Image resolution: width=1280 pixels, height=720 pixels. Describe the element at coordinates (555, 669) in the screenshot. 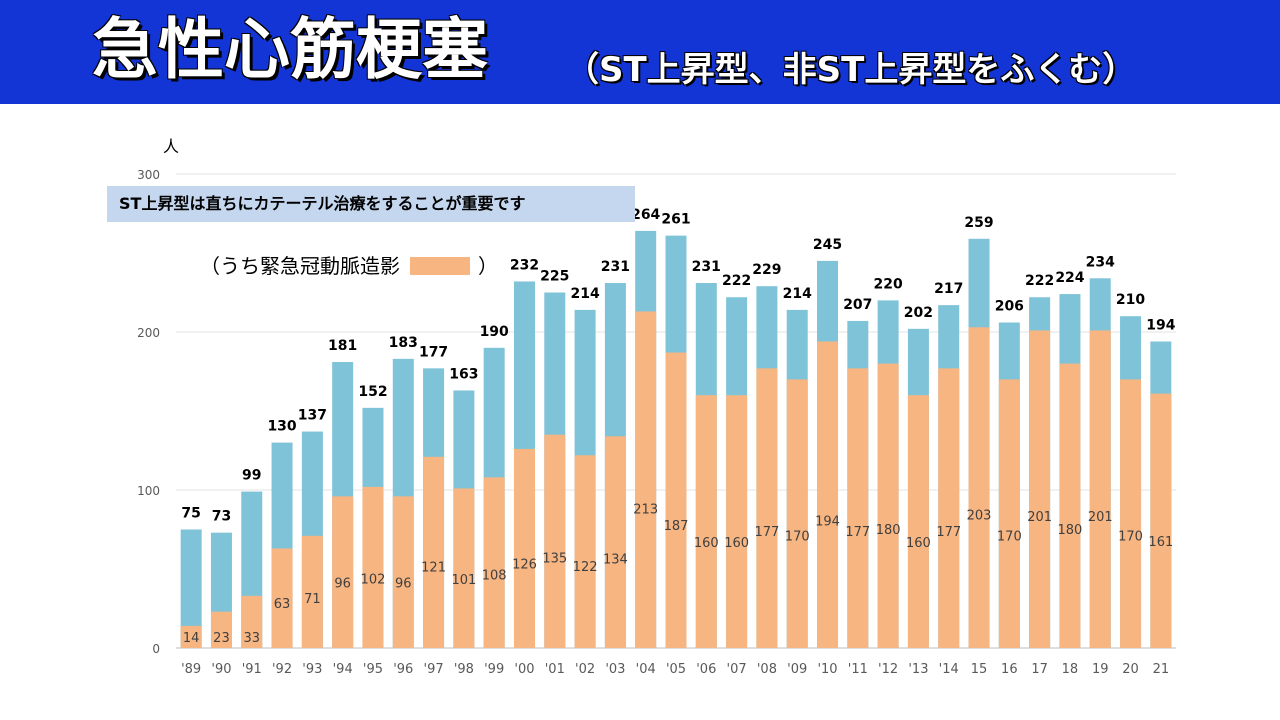

I see `x-tick-label: '01` at that location.